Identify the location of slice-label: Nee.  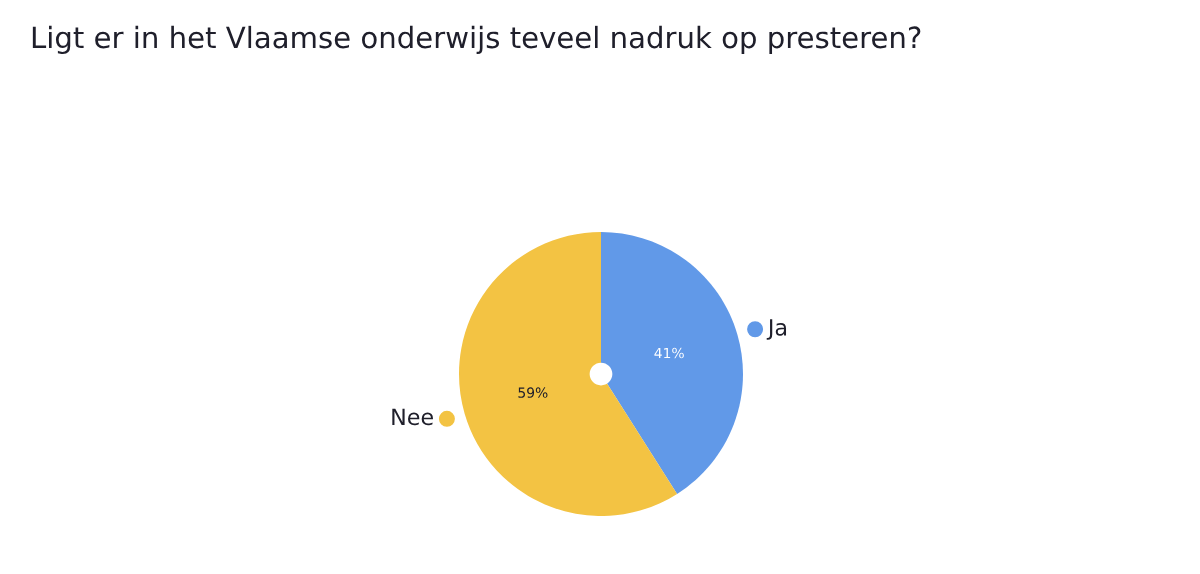
(412, 417).